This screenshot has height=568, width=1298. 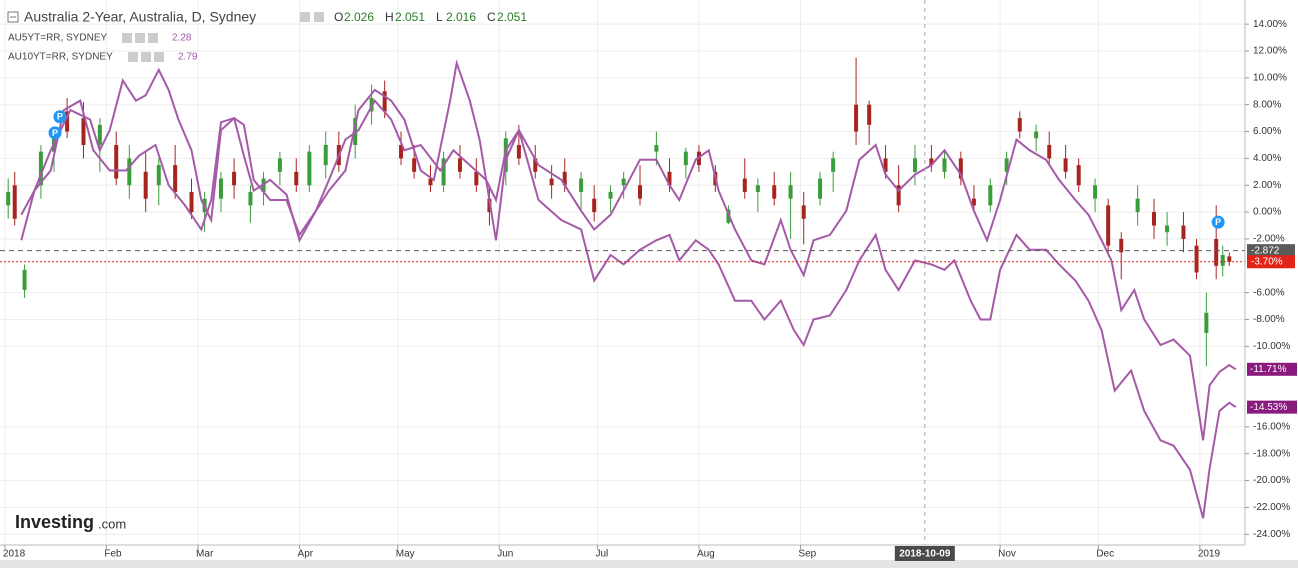 What do you see at coordinates (1269, 292) in the screenshot?
I see `y-tick-label: -6.00%` at bounding box center [1269, 292].